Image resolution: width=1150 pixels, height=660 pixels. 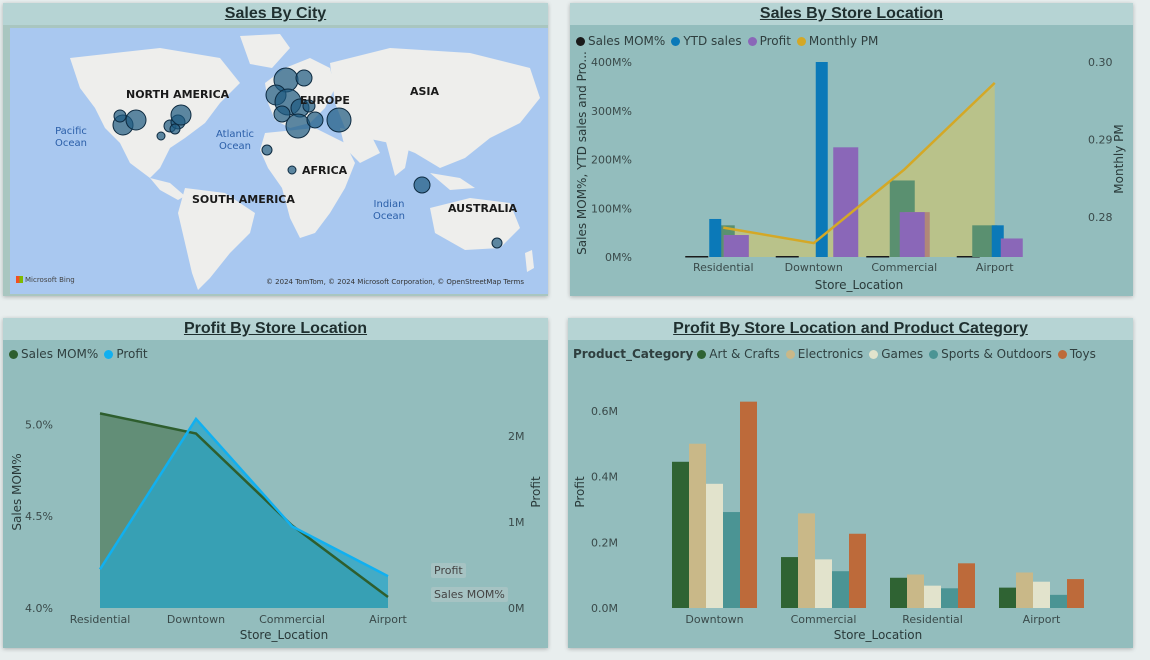 I want to click on profit-legend: Sales MOM% Profit, so click(x=81, y=354).